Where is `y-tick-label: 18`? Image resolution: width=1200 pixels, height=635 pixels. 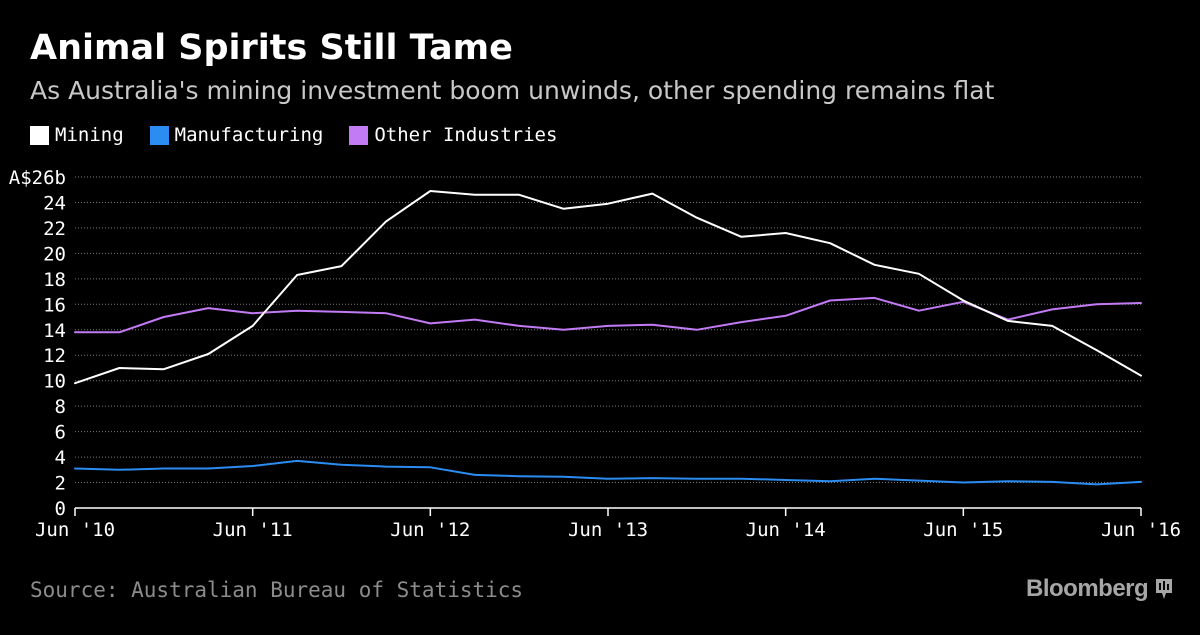
y-tick-label: 18 is located at coordinates (54, 280).